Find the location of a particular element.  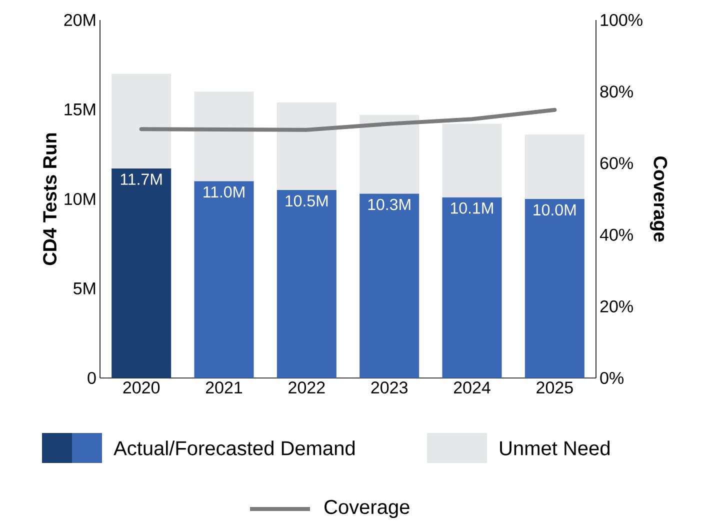

y2-tick-label: 40% is located at coordinates (616, 234).